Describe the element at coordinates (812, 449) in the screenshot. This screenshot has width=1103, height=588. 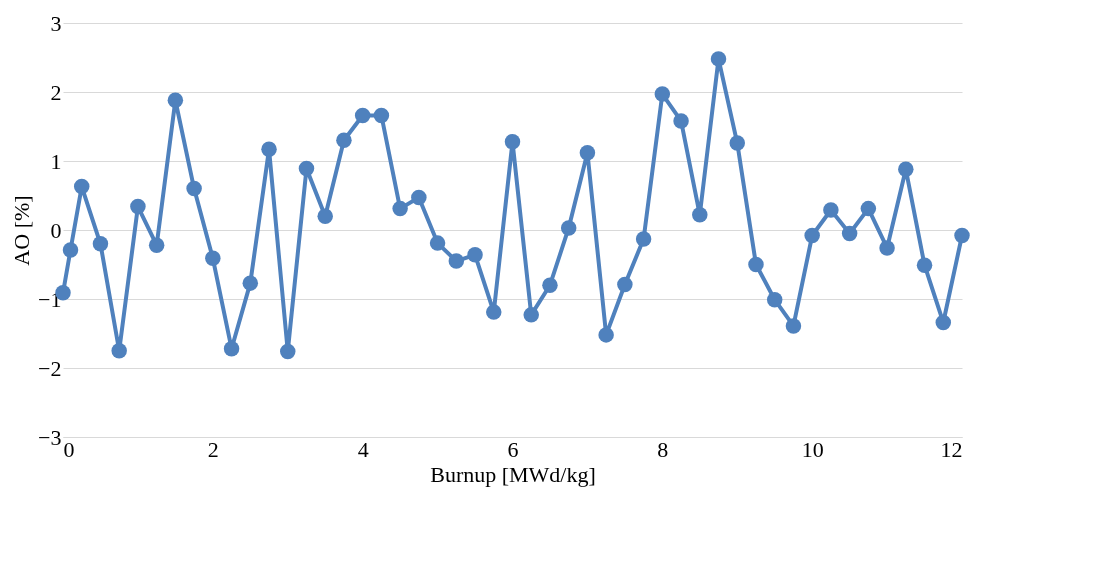
I see `x-tick-label: 10` at that location.